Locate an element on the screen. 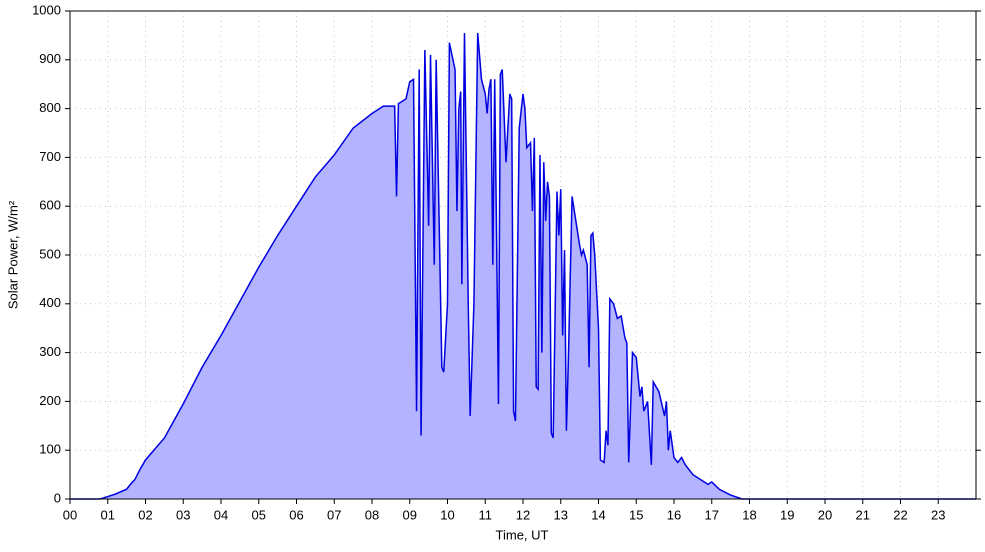 The width and height of the screenshot is (985, 552). x-tick-label: 05 is located at coordinates (259, 514).